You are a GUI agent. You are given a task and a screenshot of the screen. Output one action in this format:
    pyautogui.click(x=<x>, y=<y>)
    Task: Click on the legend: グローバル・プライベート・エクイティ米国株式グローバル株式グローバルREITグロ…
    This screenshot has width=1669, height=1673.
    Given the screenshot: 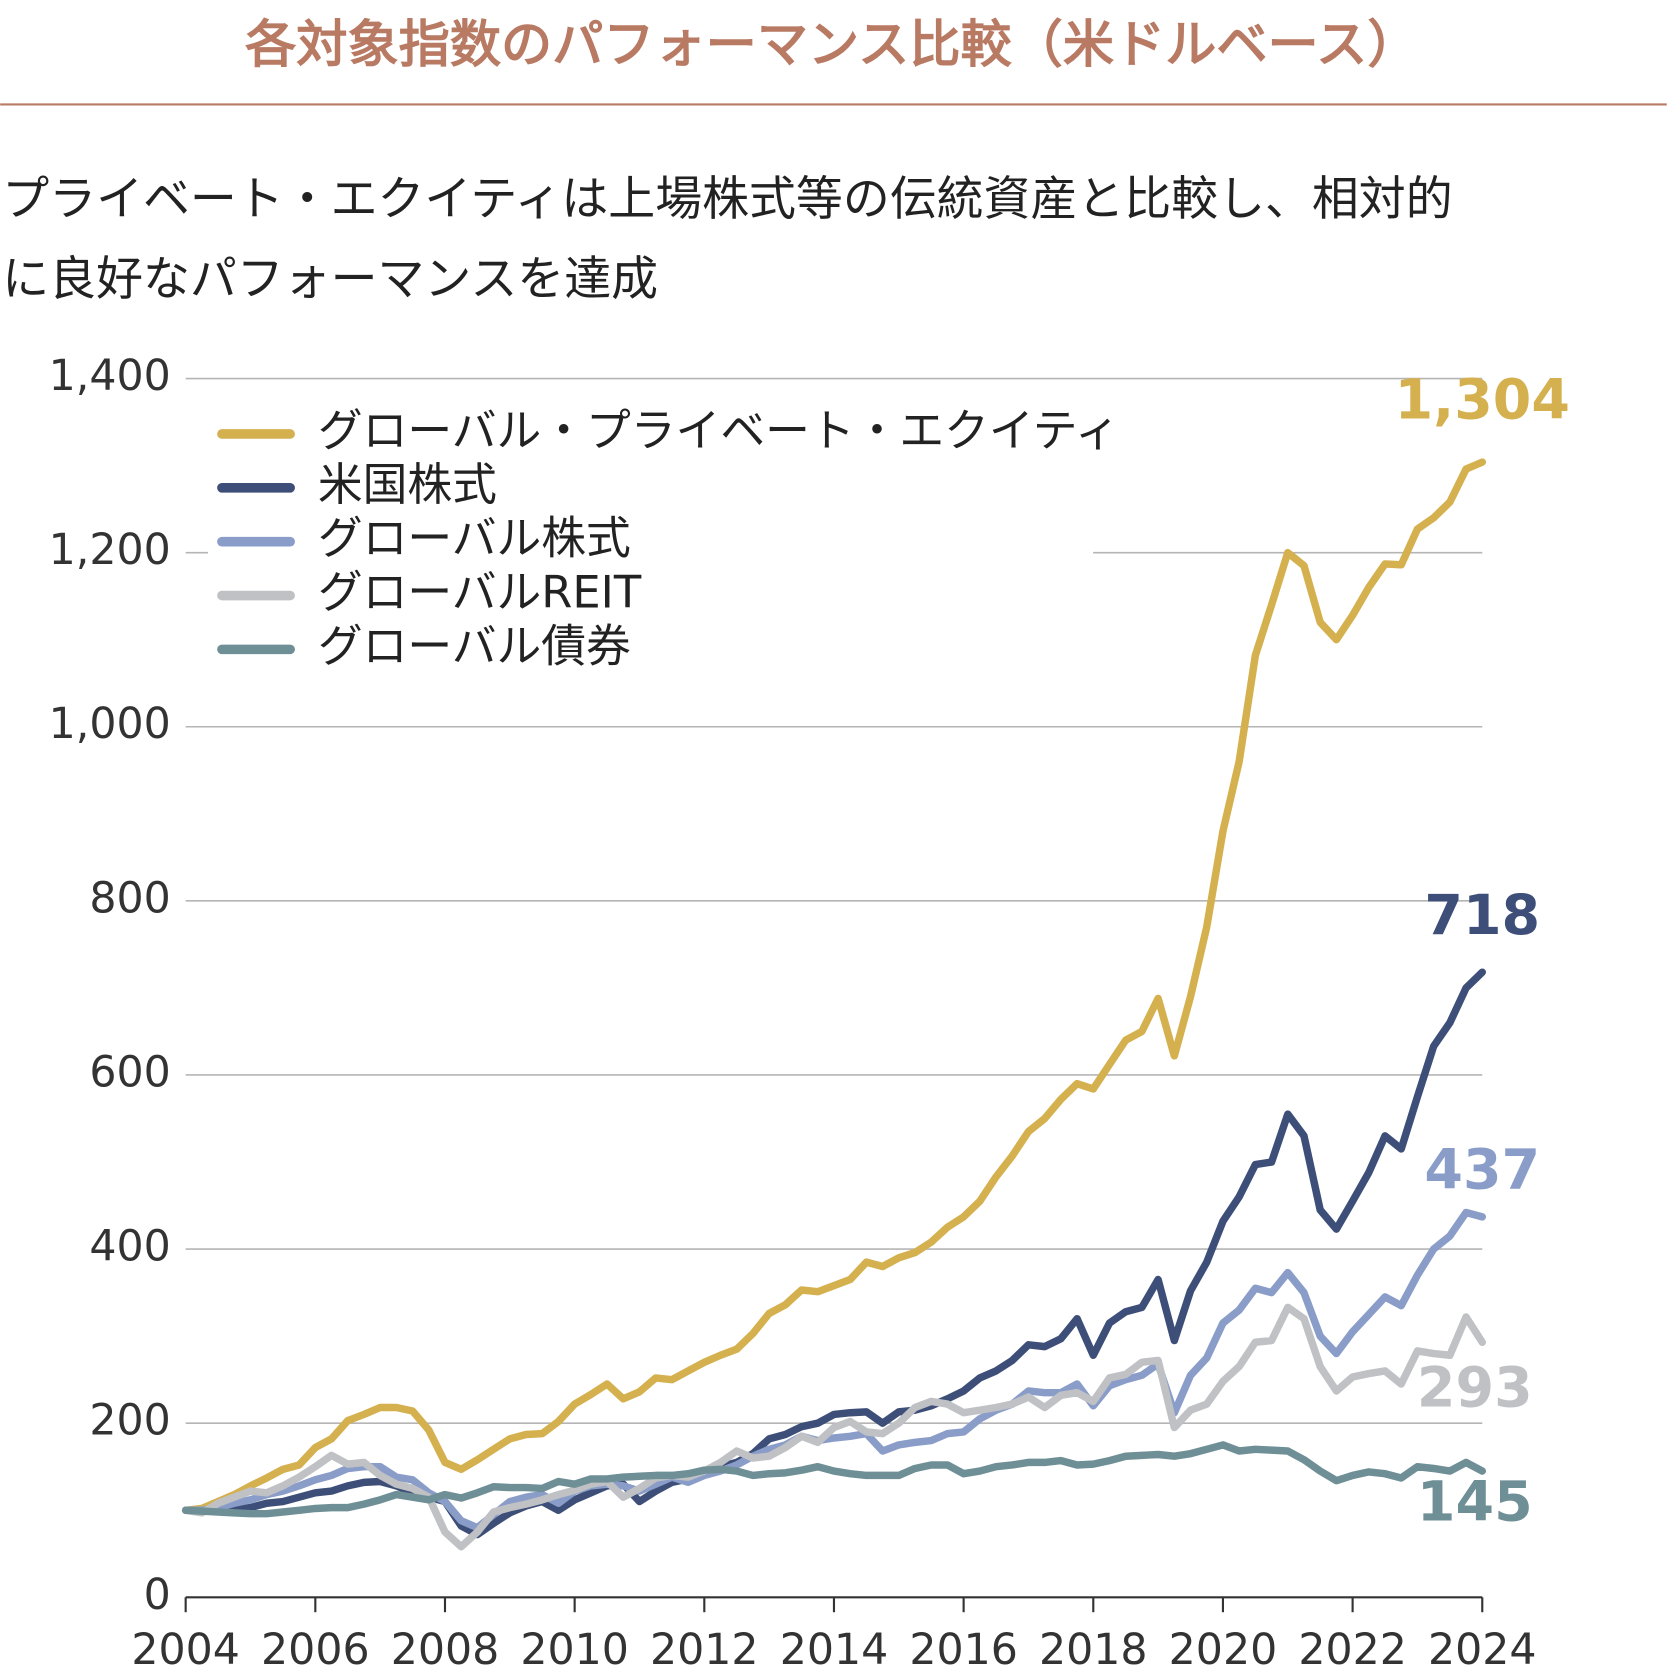 What is the action you would take?
    pyautogui.click(x=664, y=538)
    